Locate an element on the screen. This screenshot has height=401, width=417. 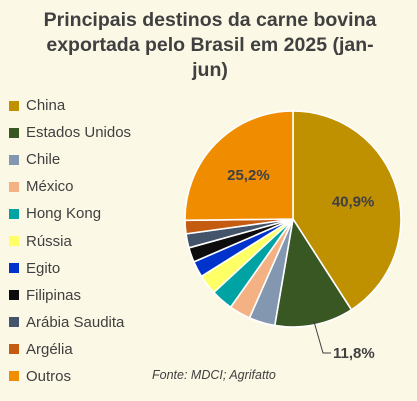
source-note: Fonte: MDCI; Agrifatto is located at coordinates (214, 375).